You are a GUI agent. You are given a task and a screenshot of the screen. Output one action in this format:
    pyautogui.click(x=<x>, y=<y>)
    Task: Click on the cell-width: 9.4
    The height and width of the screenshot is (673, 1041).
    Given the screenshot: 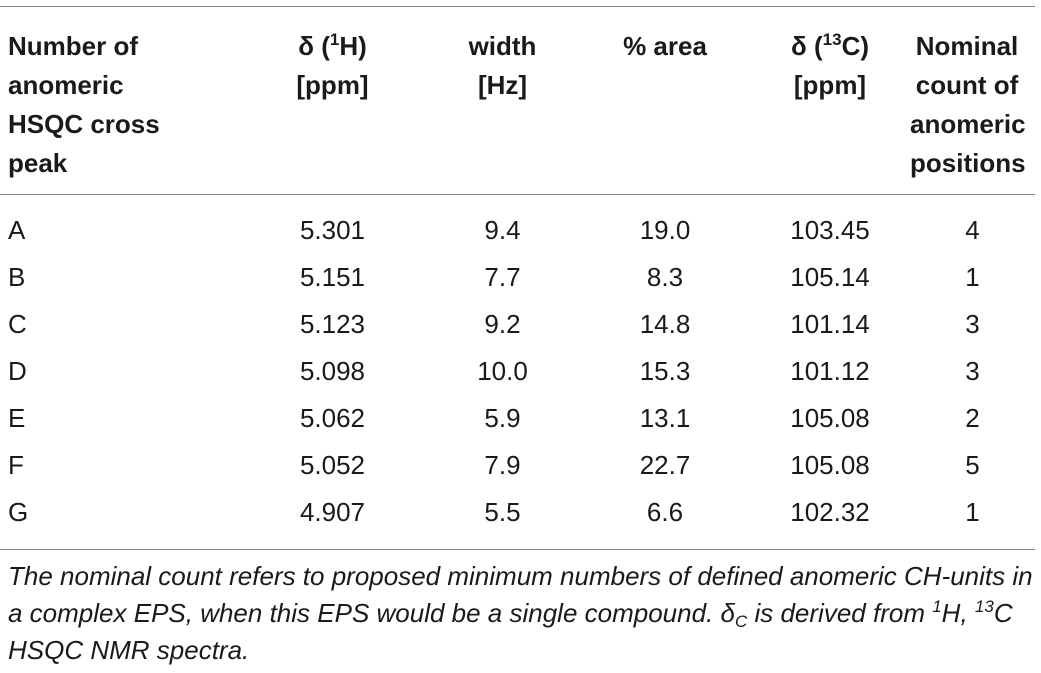 What is the action you would take?
    pyautogui.click(x=502, y=230)
    